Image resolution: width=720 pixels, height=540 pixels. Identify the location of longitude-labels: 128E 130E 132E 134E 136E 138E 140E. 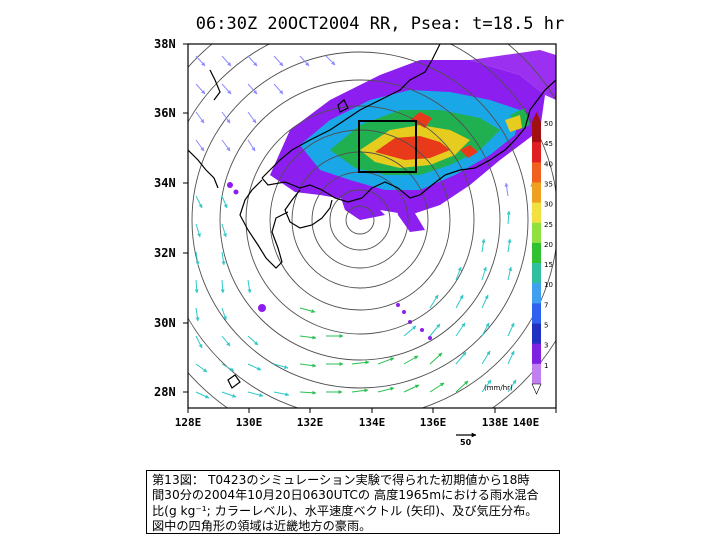
(357, 422).